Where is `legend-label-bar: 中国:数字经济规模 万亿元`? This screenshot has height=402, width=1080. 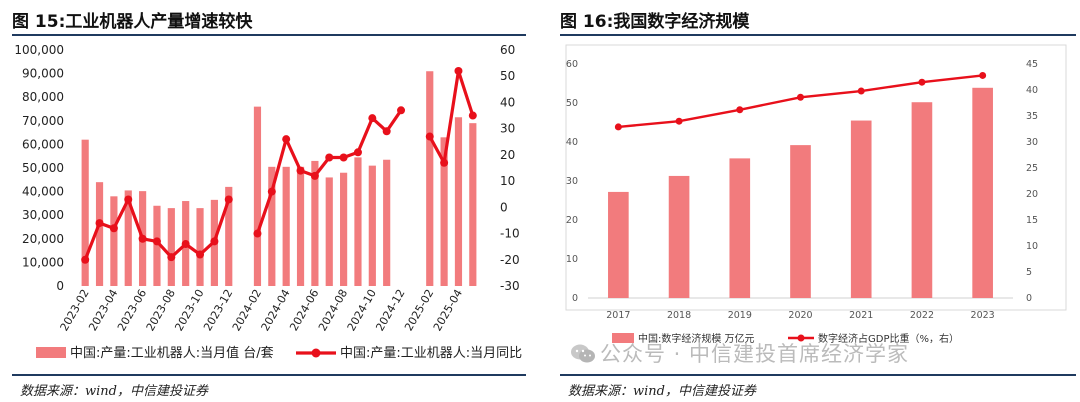
legend-label-bar: 中国:数字经济规模 万亿元 is located at coordinates (696, 338).